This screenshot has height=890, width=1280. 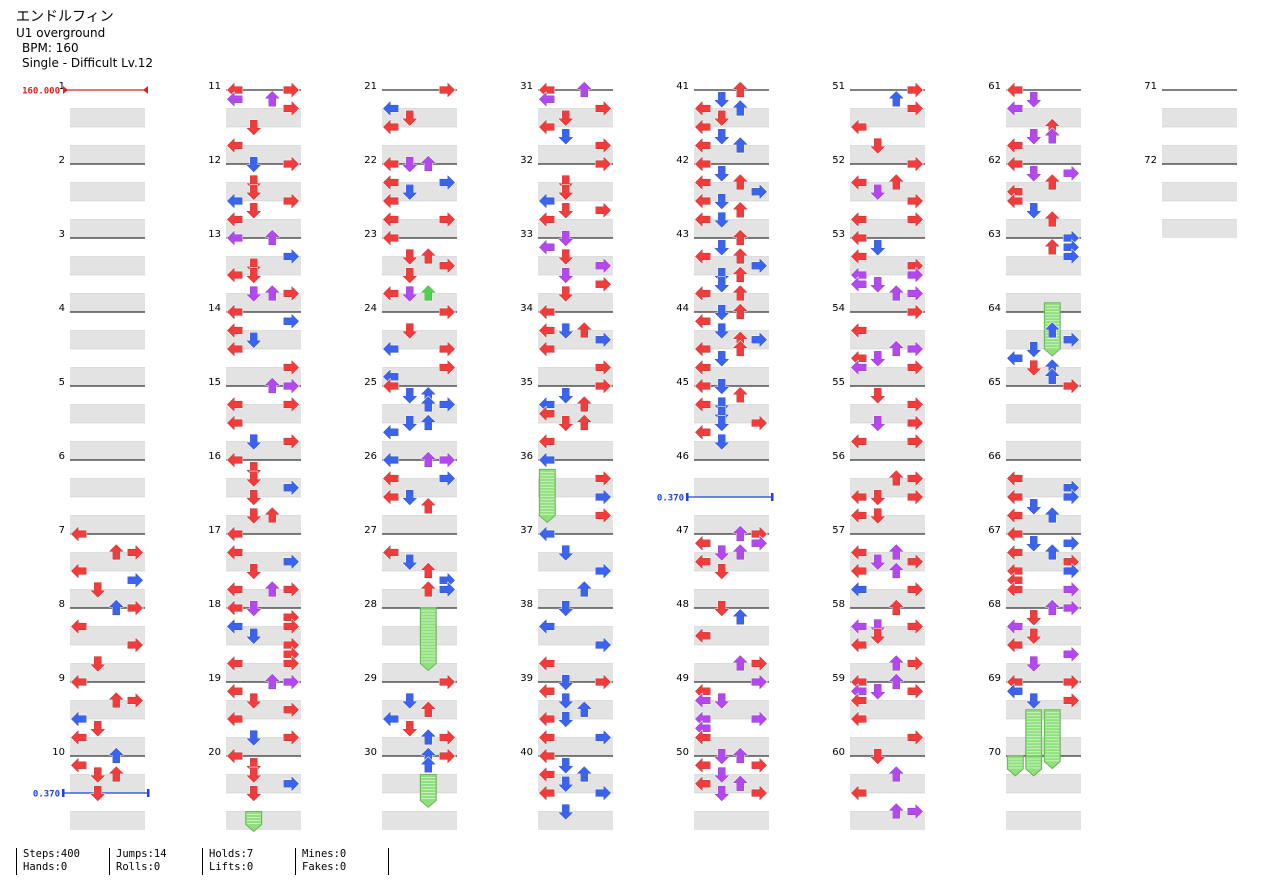 I want to click on measure-37: 37, so click(x=566, y=566).